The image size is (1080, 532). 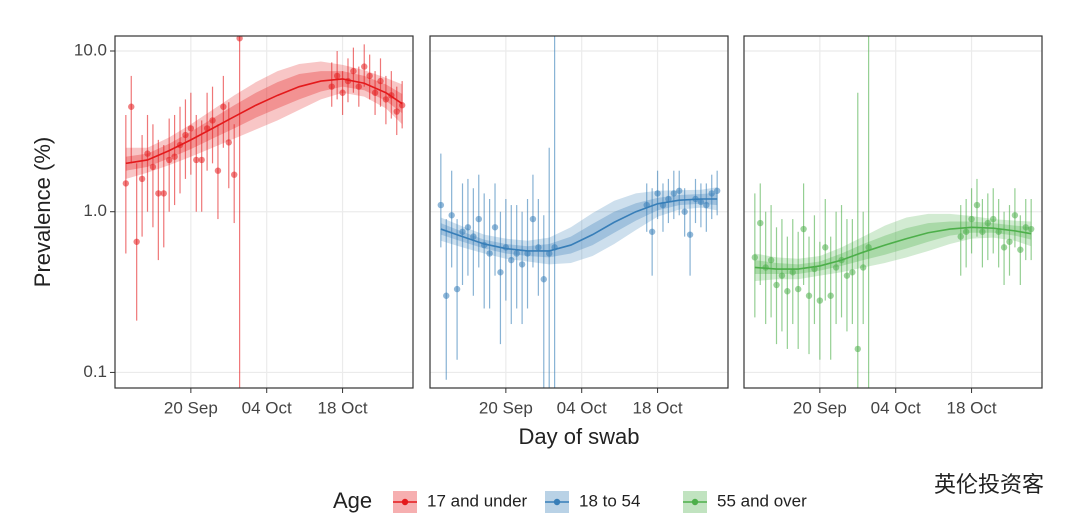 What do you see at coordinates (42, 212) in the screenshot?
I see `y-axis-title: Prevalence (%)` at bounding box center [42, 212].